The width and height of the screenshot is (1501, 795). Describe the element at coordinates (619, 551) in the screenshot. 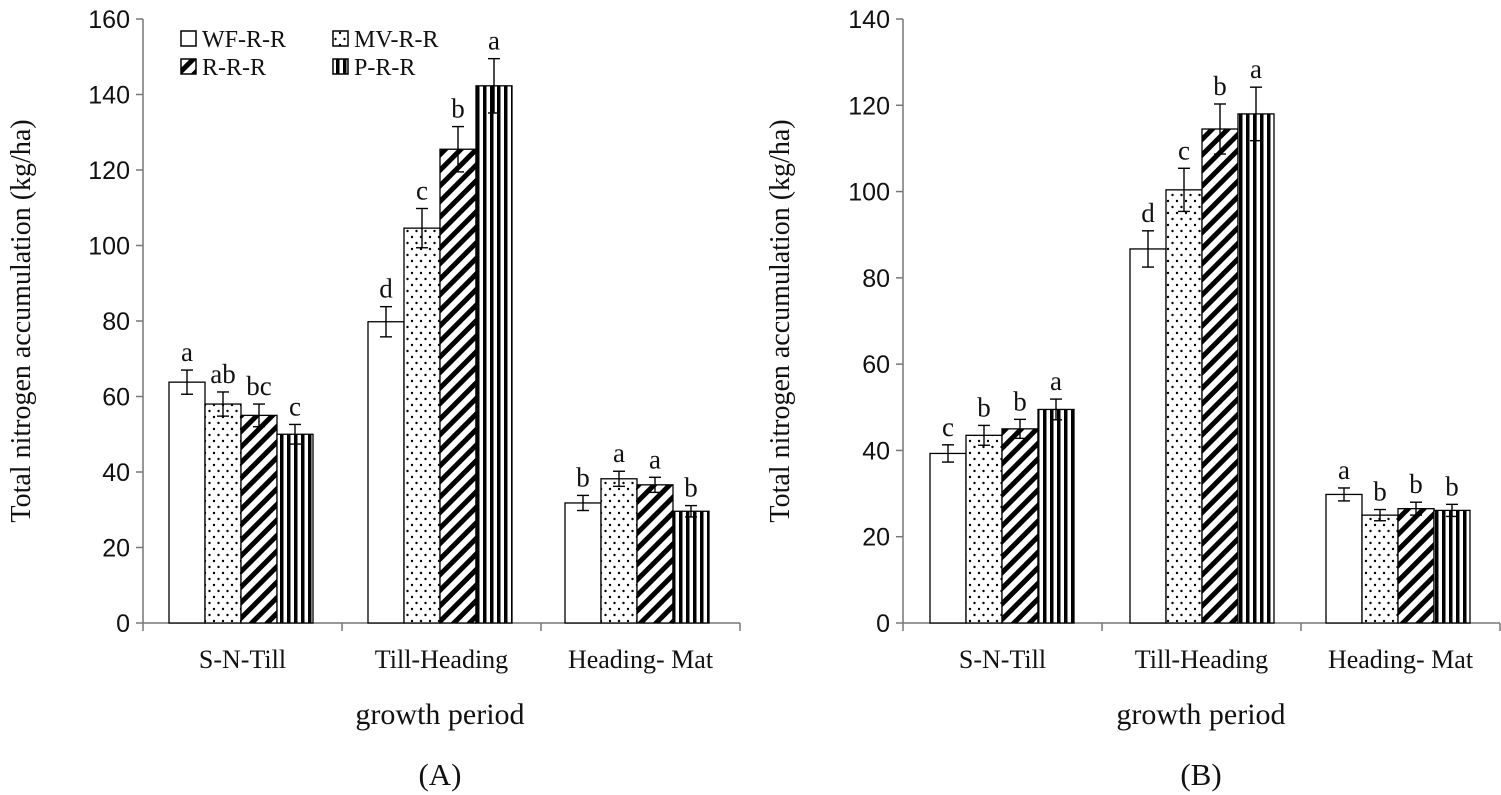

I see `bar-a-s1-c2` at that location.